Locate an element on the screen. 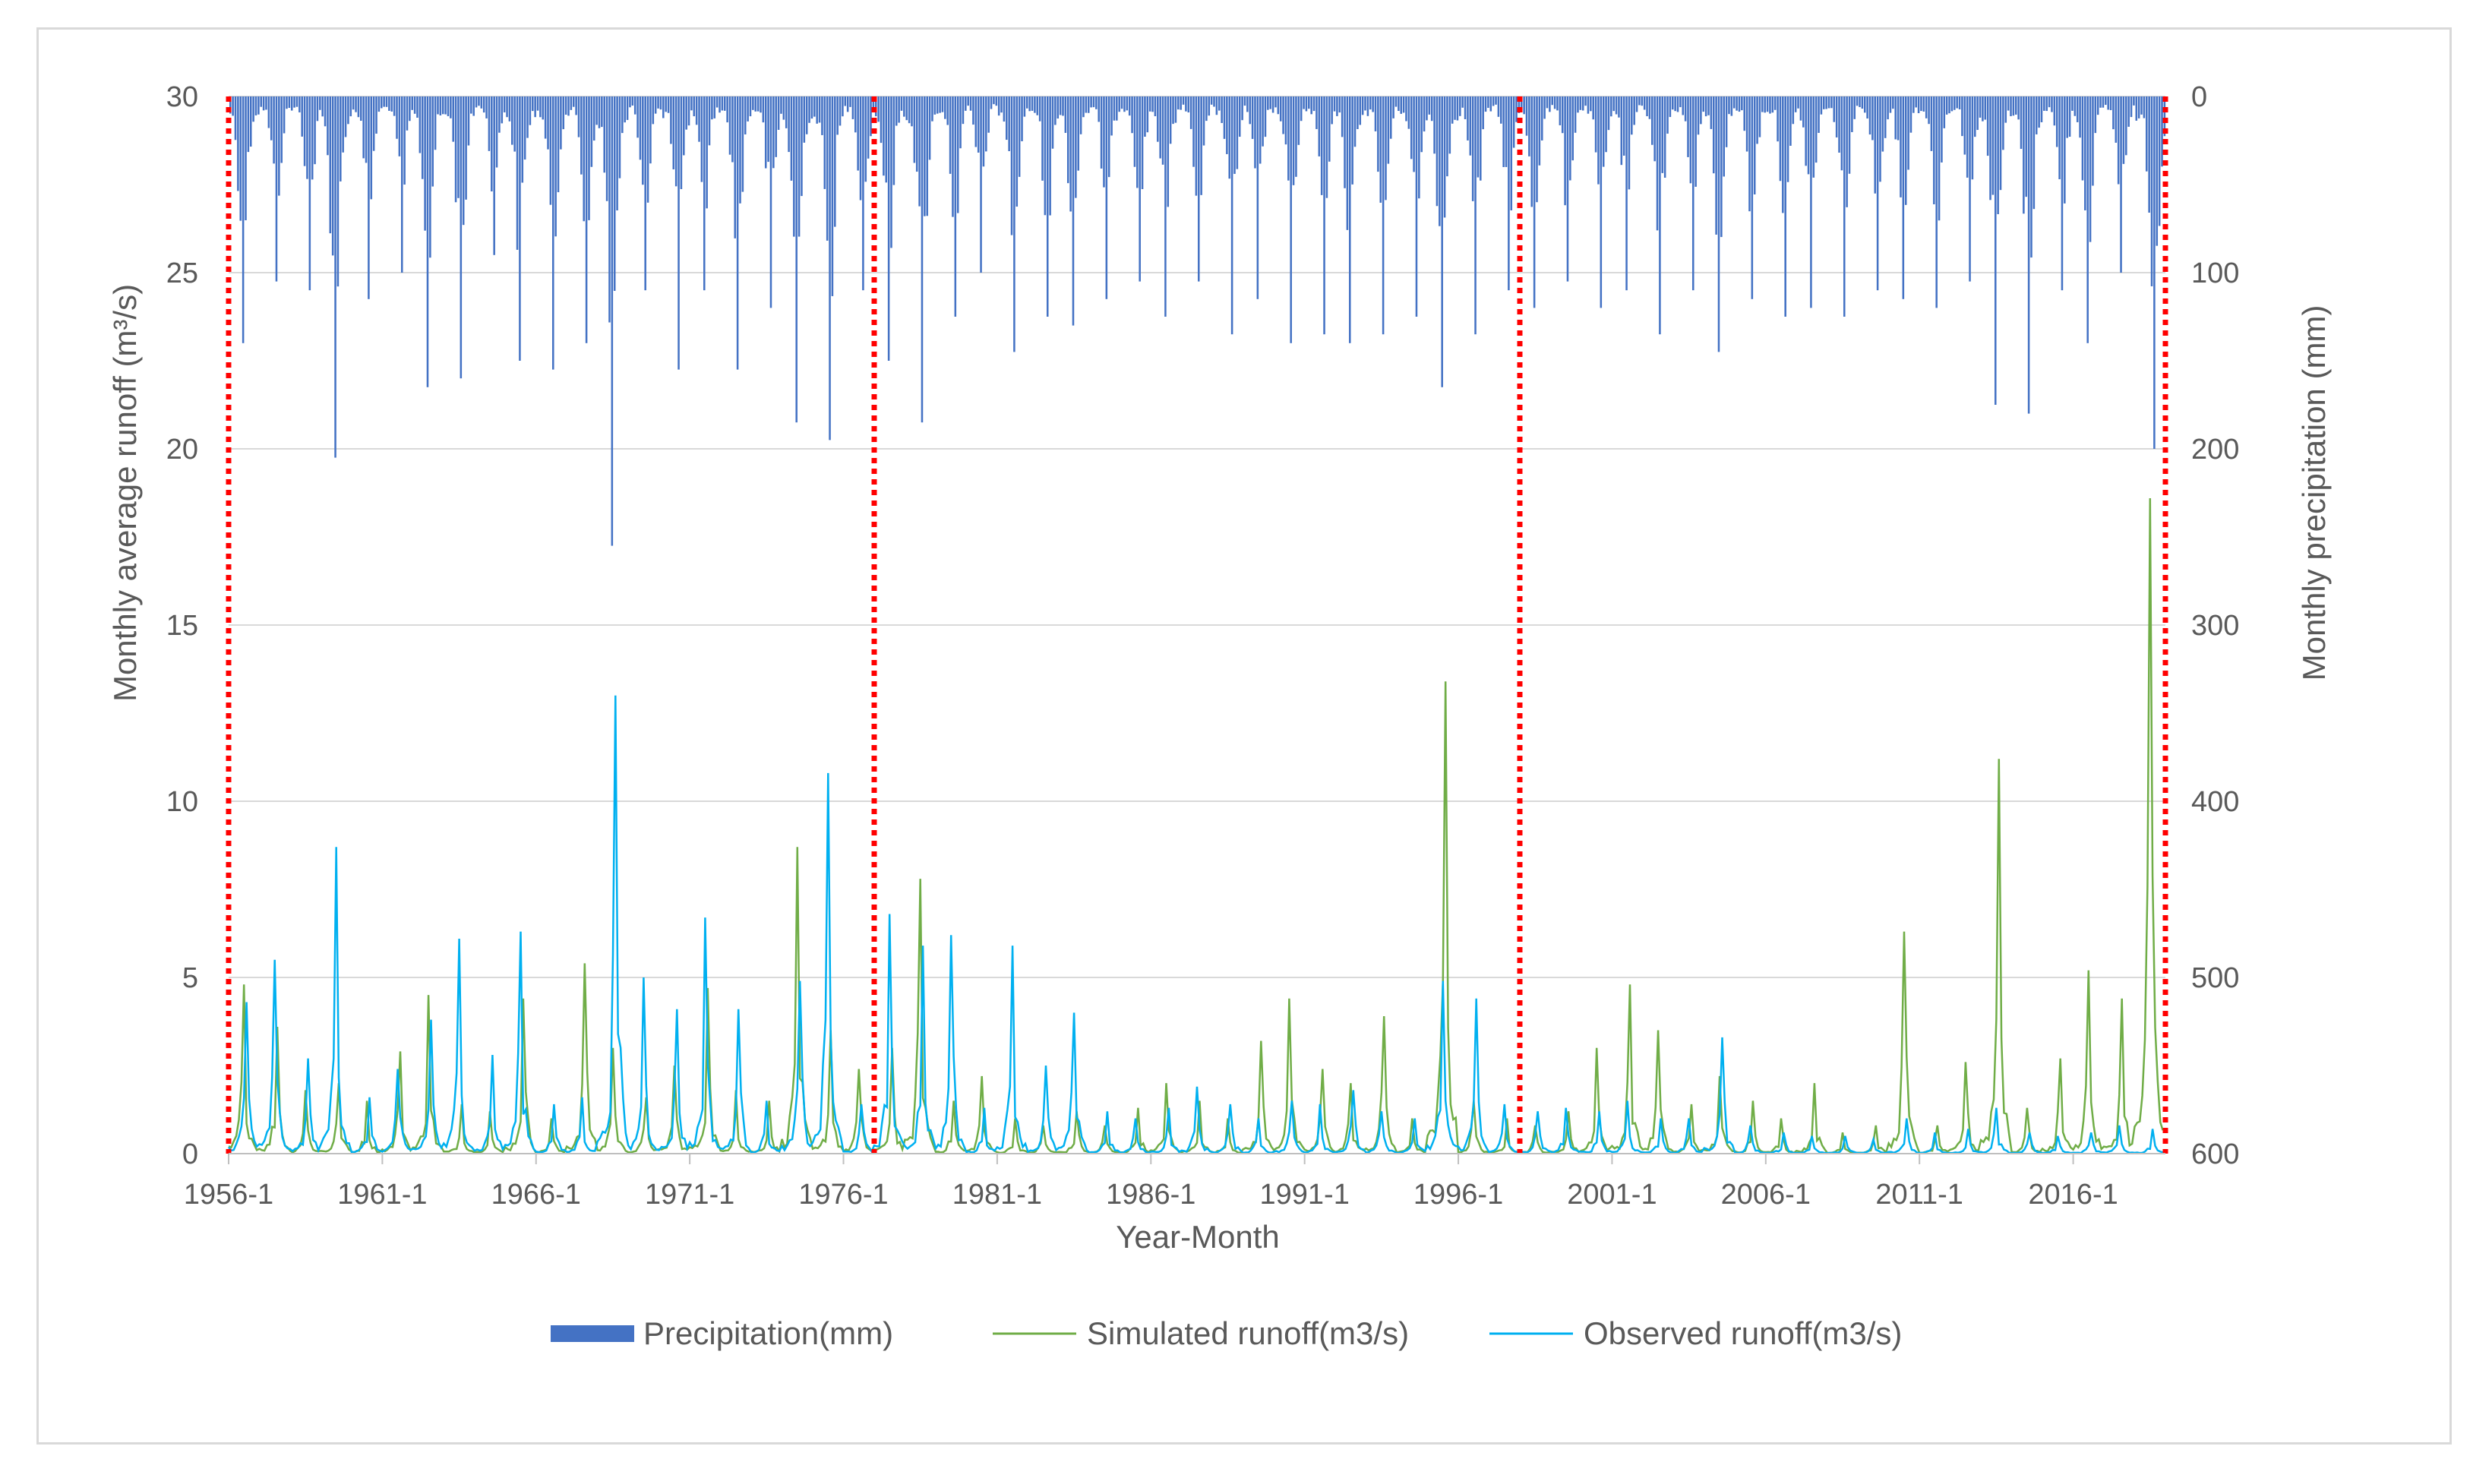  right-tick-label: 400 is located at coordinates (2215, 802).